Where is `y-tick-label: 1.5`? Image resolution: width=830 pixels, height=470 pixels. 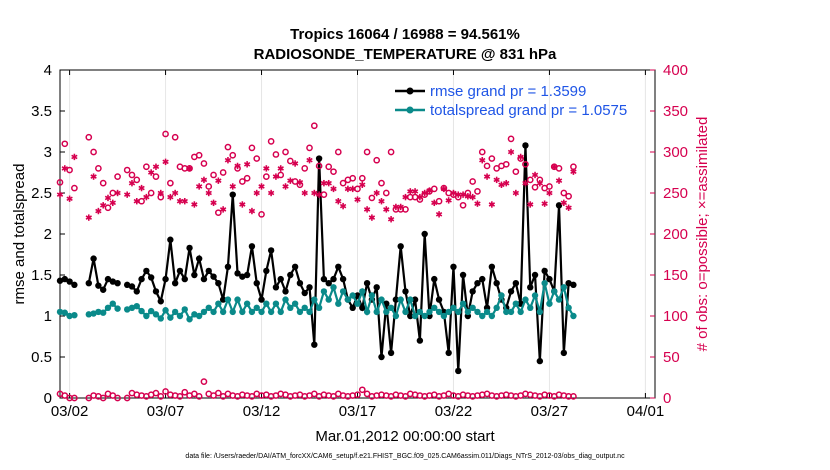
y-tick-label: 1.5 is located at coordinates (41, 275).